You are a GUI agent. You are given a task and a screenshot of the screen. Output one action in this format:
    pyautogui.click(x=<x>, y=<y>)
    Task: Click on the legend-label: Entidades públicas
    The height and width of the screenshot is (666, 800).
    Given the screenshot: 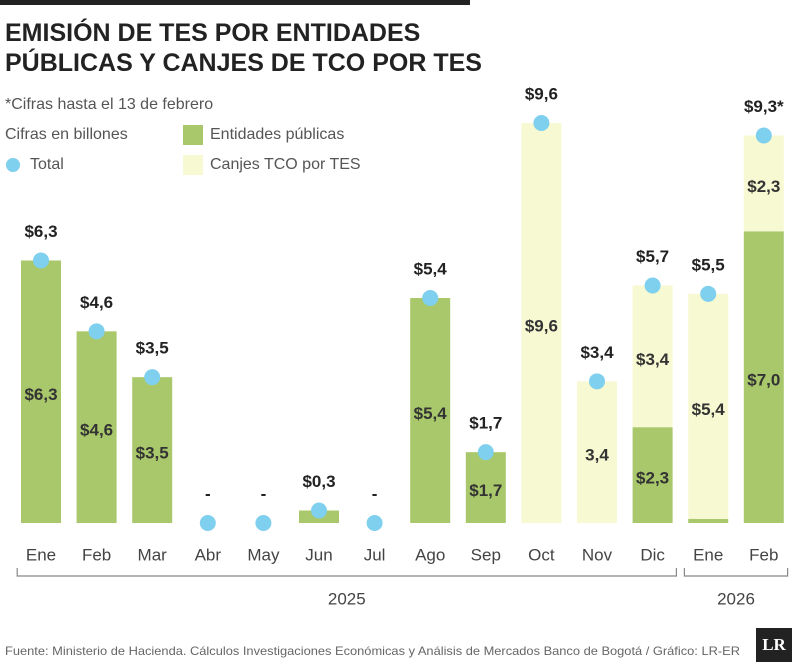 What is the action you would take?
    pyautogui.click(x=277, y=134)
    